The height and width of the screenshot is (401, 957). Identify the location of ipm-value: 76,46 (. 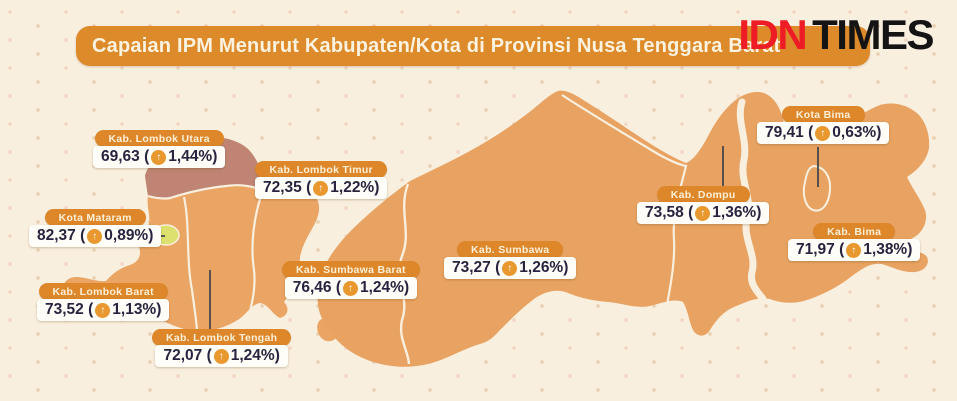
(316, 287).